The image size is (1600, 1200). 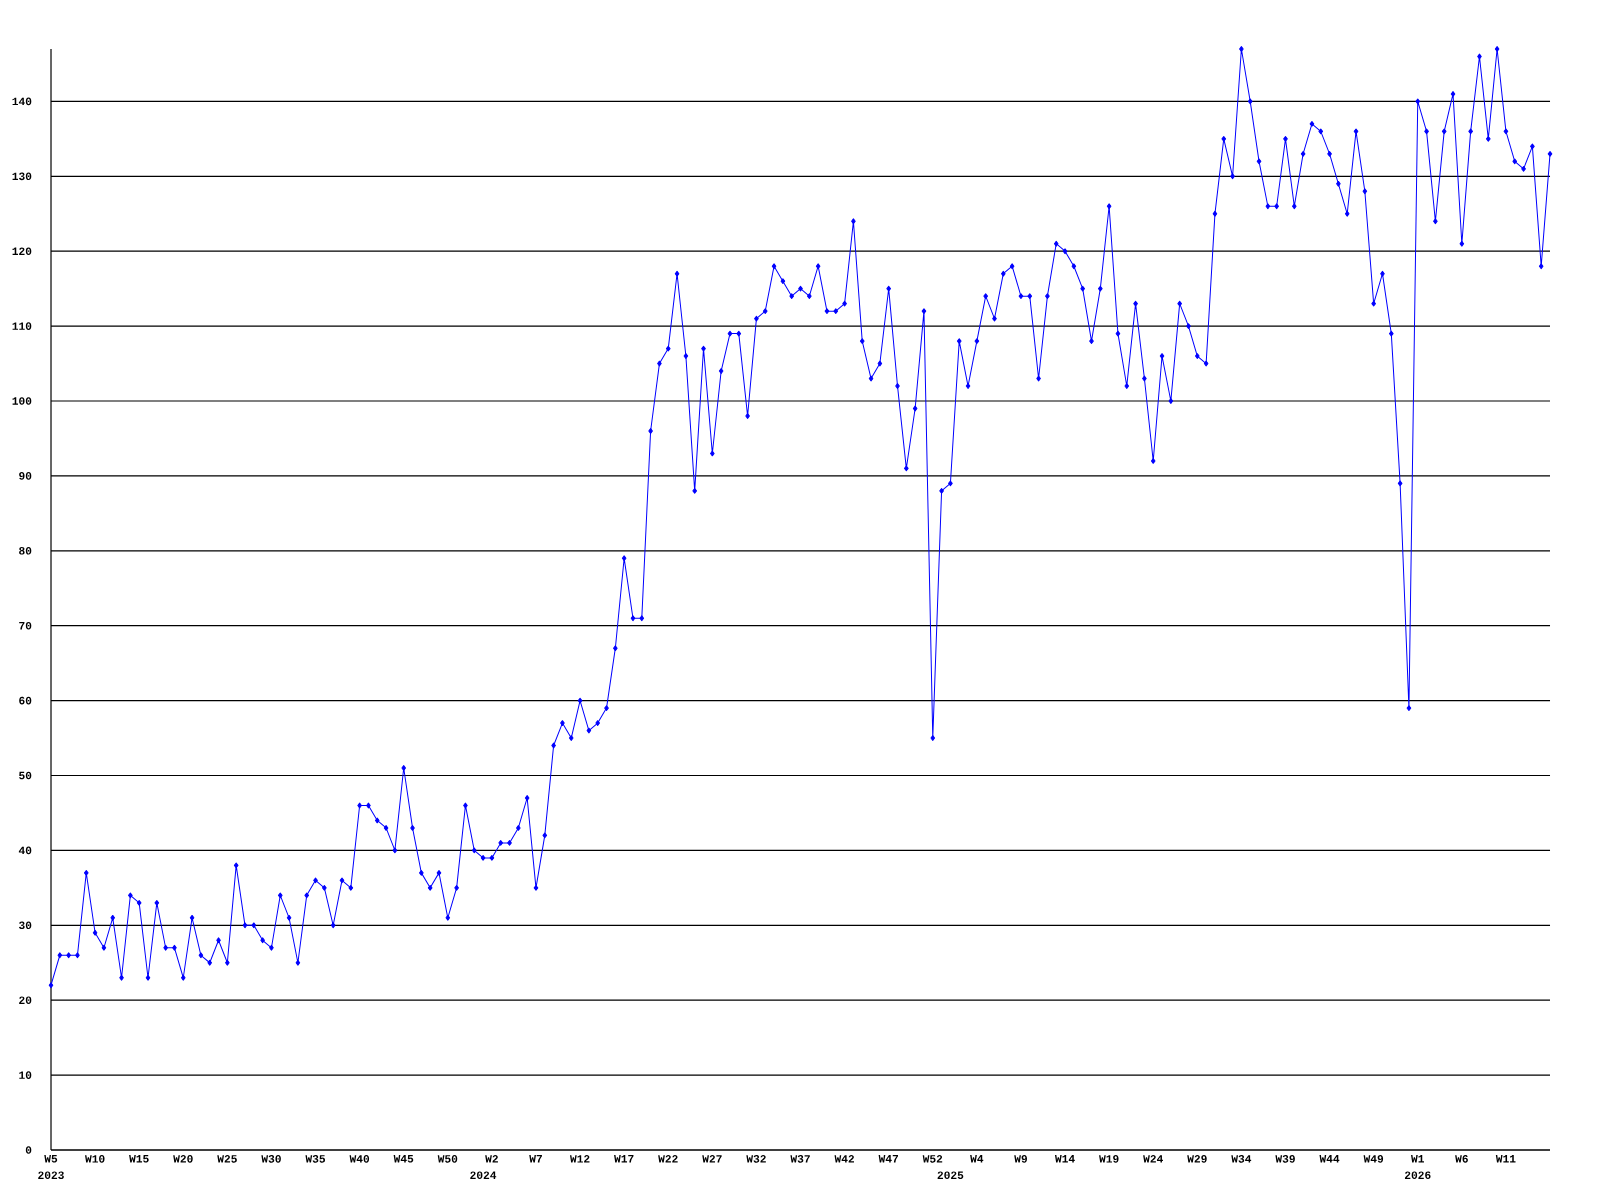 I want to click on y-tick-label: 60, so click(x=25, y=700).